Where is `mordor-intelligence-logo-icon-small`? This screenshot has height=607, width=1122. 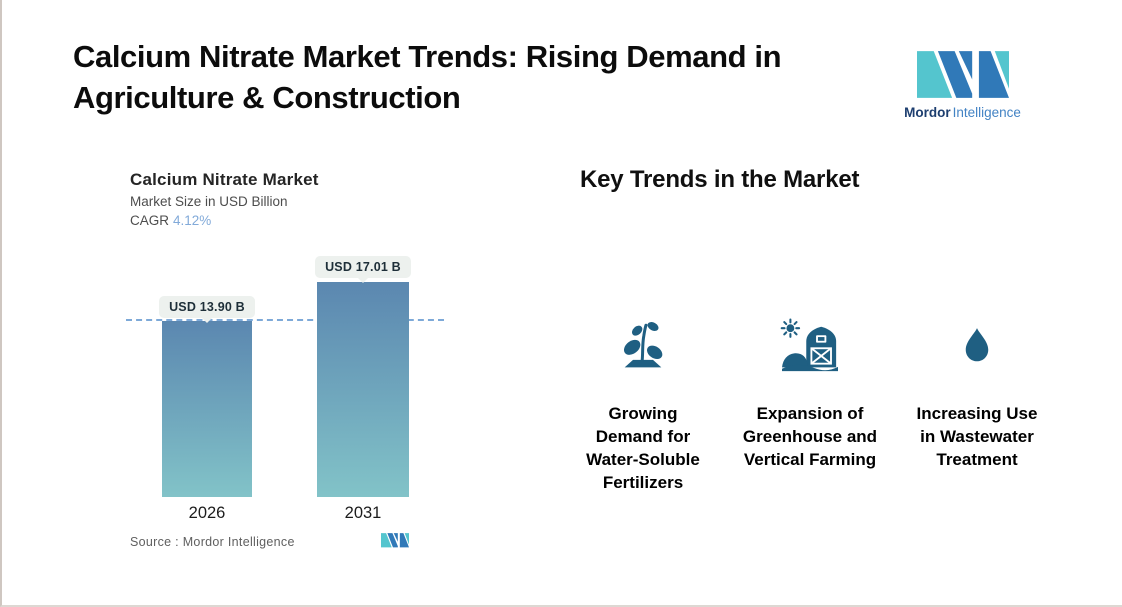
mordor-intelligence-logo-icon-small is located at coordinates (395, 540).